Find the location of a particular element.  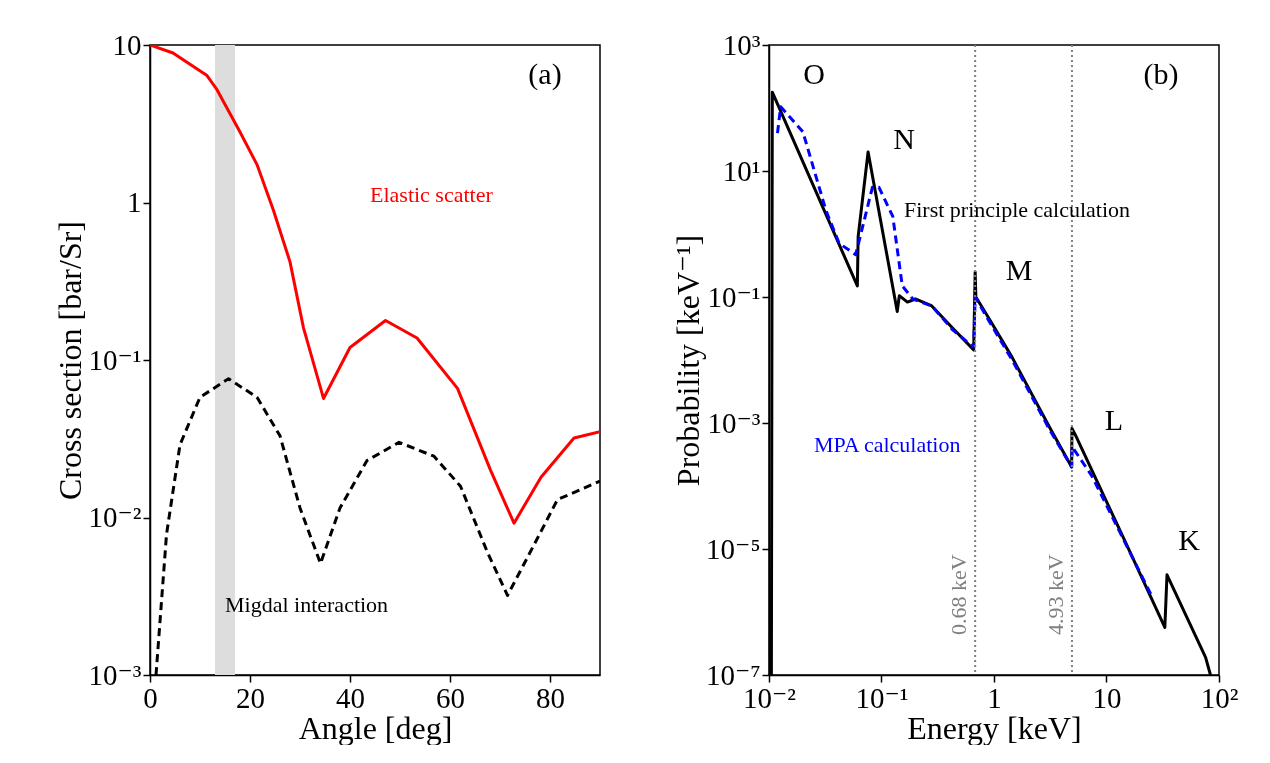

x-tick-label: 20 is located at coordinates (250, 697).